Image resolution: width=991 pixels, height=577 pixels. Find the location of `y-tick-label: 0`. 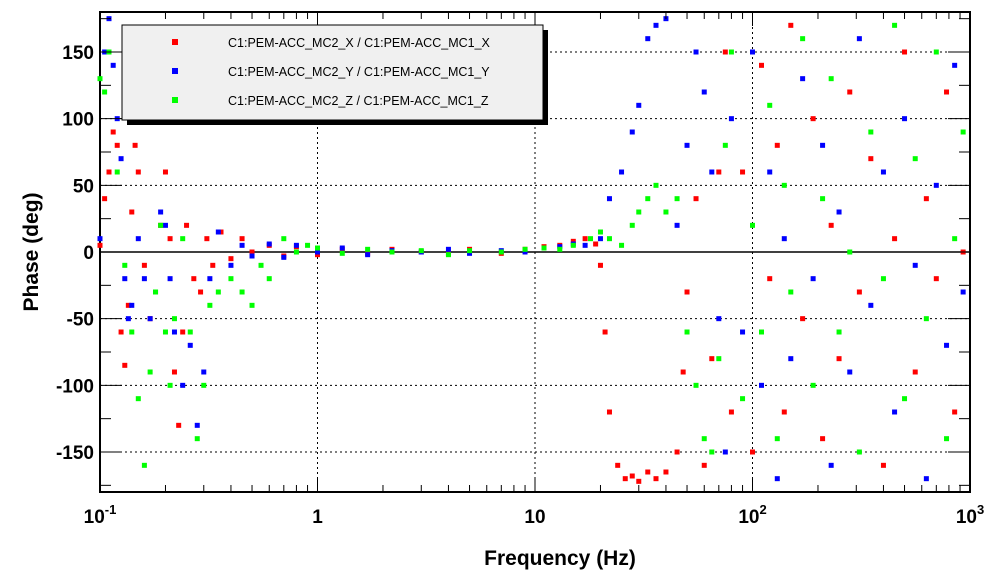

y-tick-label: 0 is located at coordinates (88, 253).